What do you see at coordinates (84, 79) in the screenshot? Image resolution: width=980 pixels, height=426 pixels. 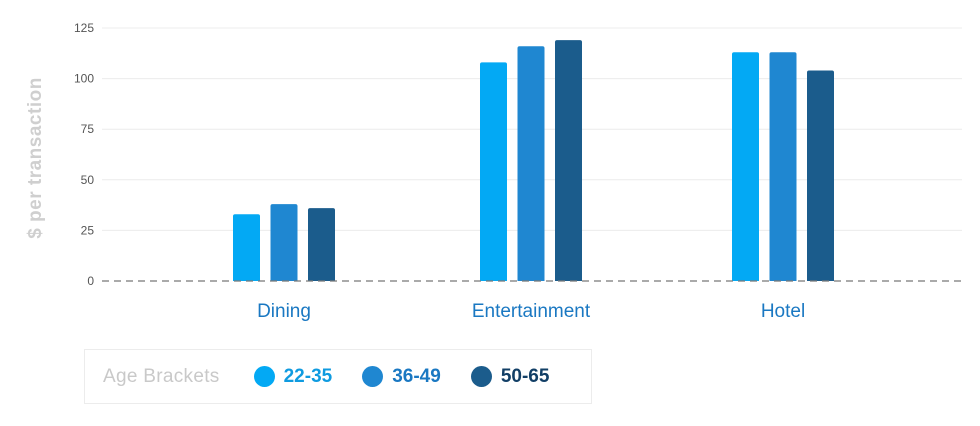 I see `y-tick-label: 100` at bounding box center [84, 79].